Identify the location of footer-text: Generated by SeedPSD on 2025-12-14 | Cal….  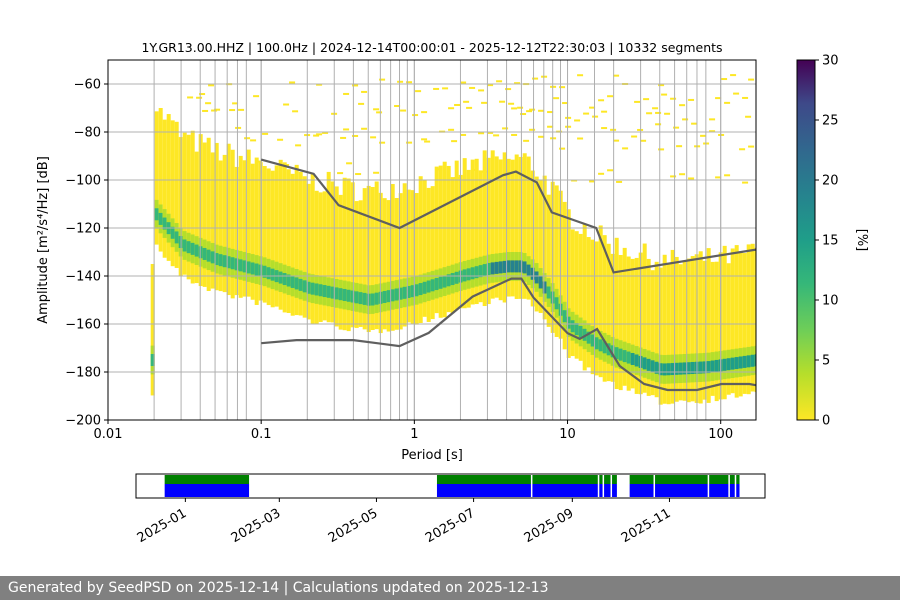
(278, 588).